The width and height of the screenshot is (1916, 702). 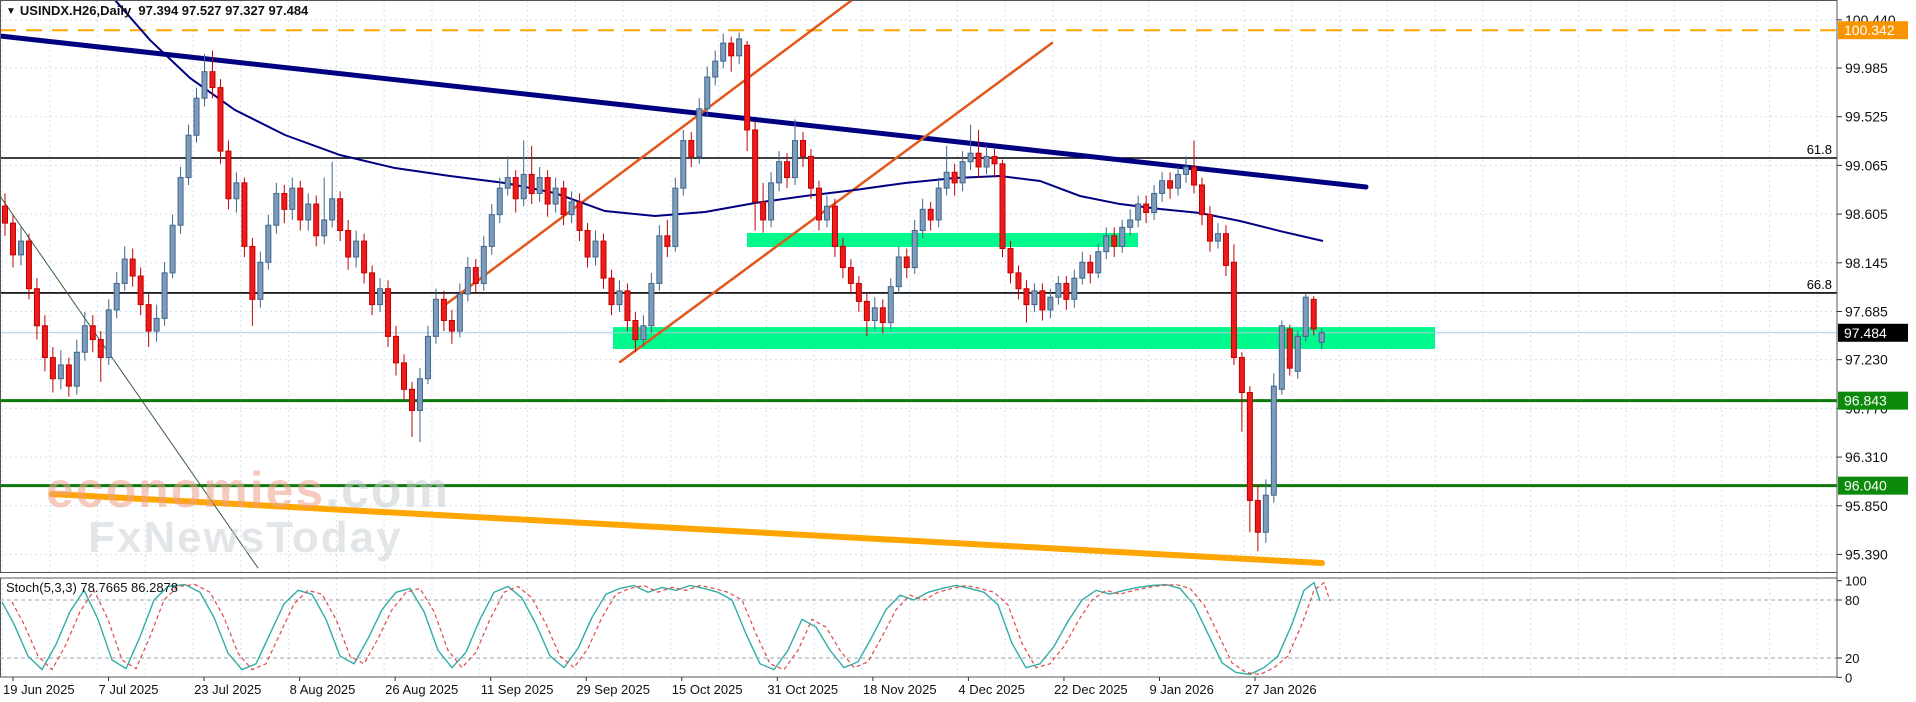 I want to click on price-tick-label: 97.230, so click(x=1866, y=360).